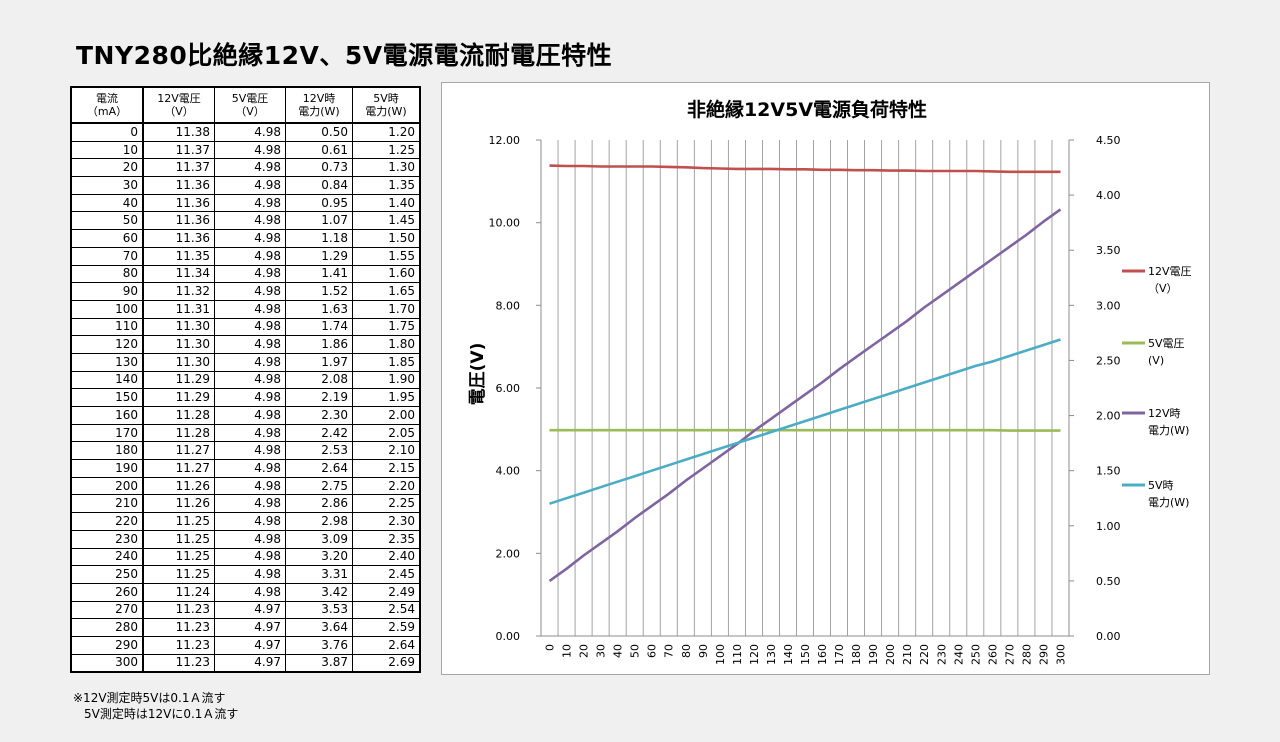  What do you see at coordinates (245, 202) in the screenshot?
I see `table-row: 40 11.36 4.98 0.95 1.40` at bounding box center [245, 202].